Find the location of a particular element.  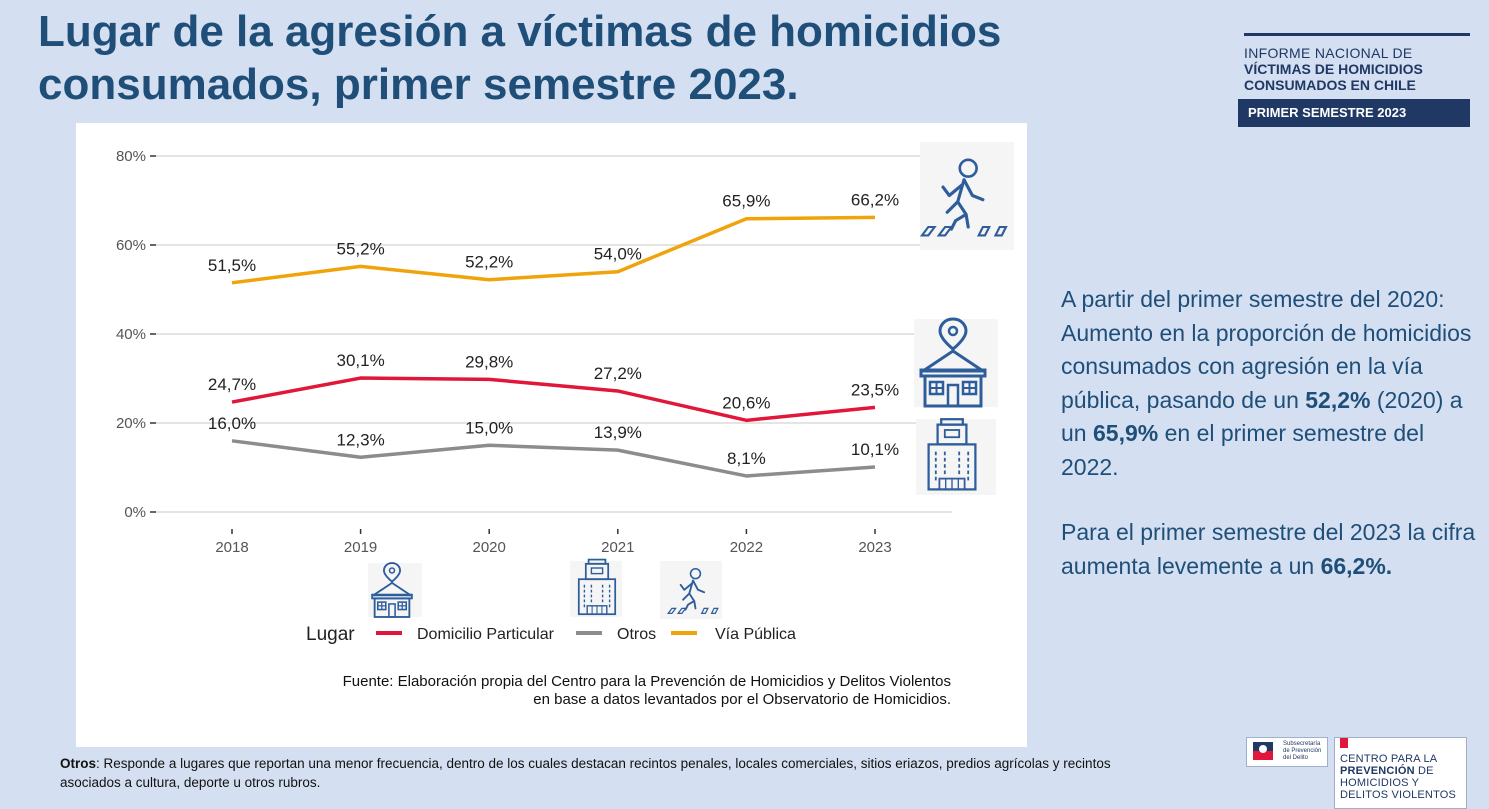

data-label: 13,9% is located at coordinates (618, 432).